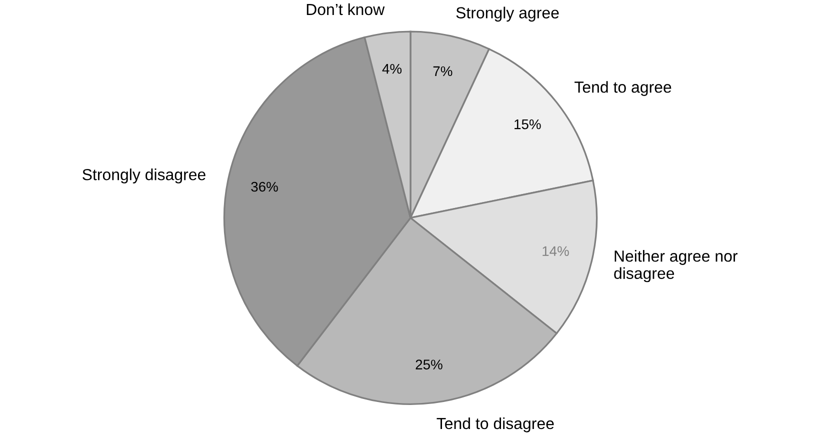 The image size is (821, 434). I want to click on data-label: 15%, so click(527, 124).